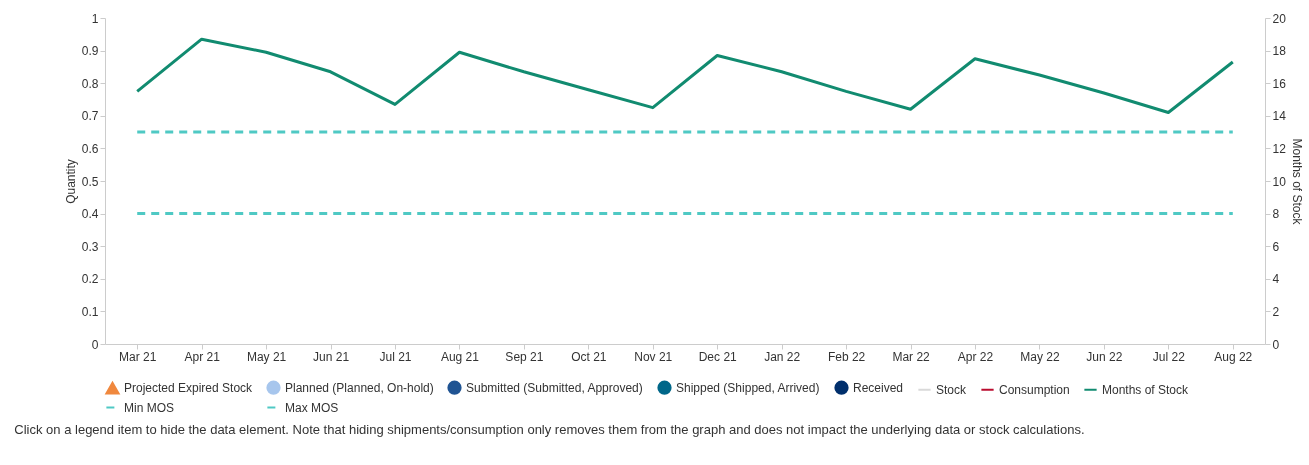 This screenshot has height=465, width=1309. I want to click on y-tick-label: 1, so click(95, 18).